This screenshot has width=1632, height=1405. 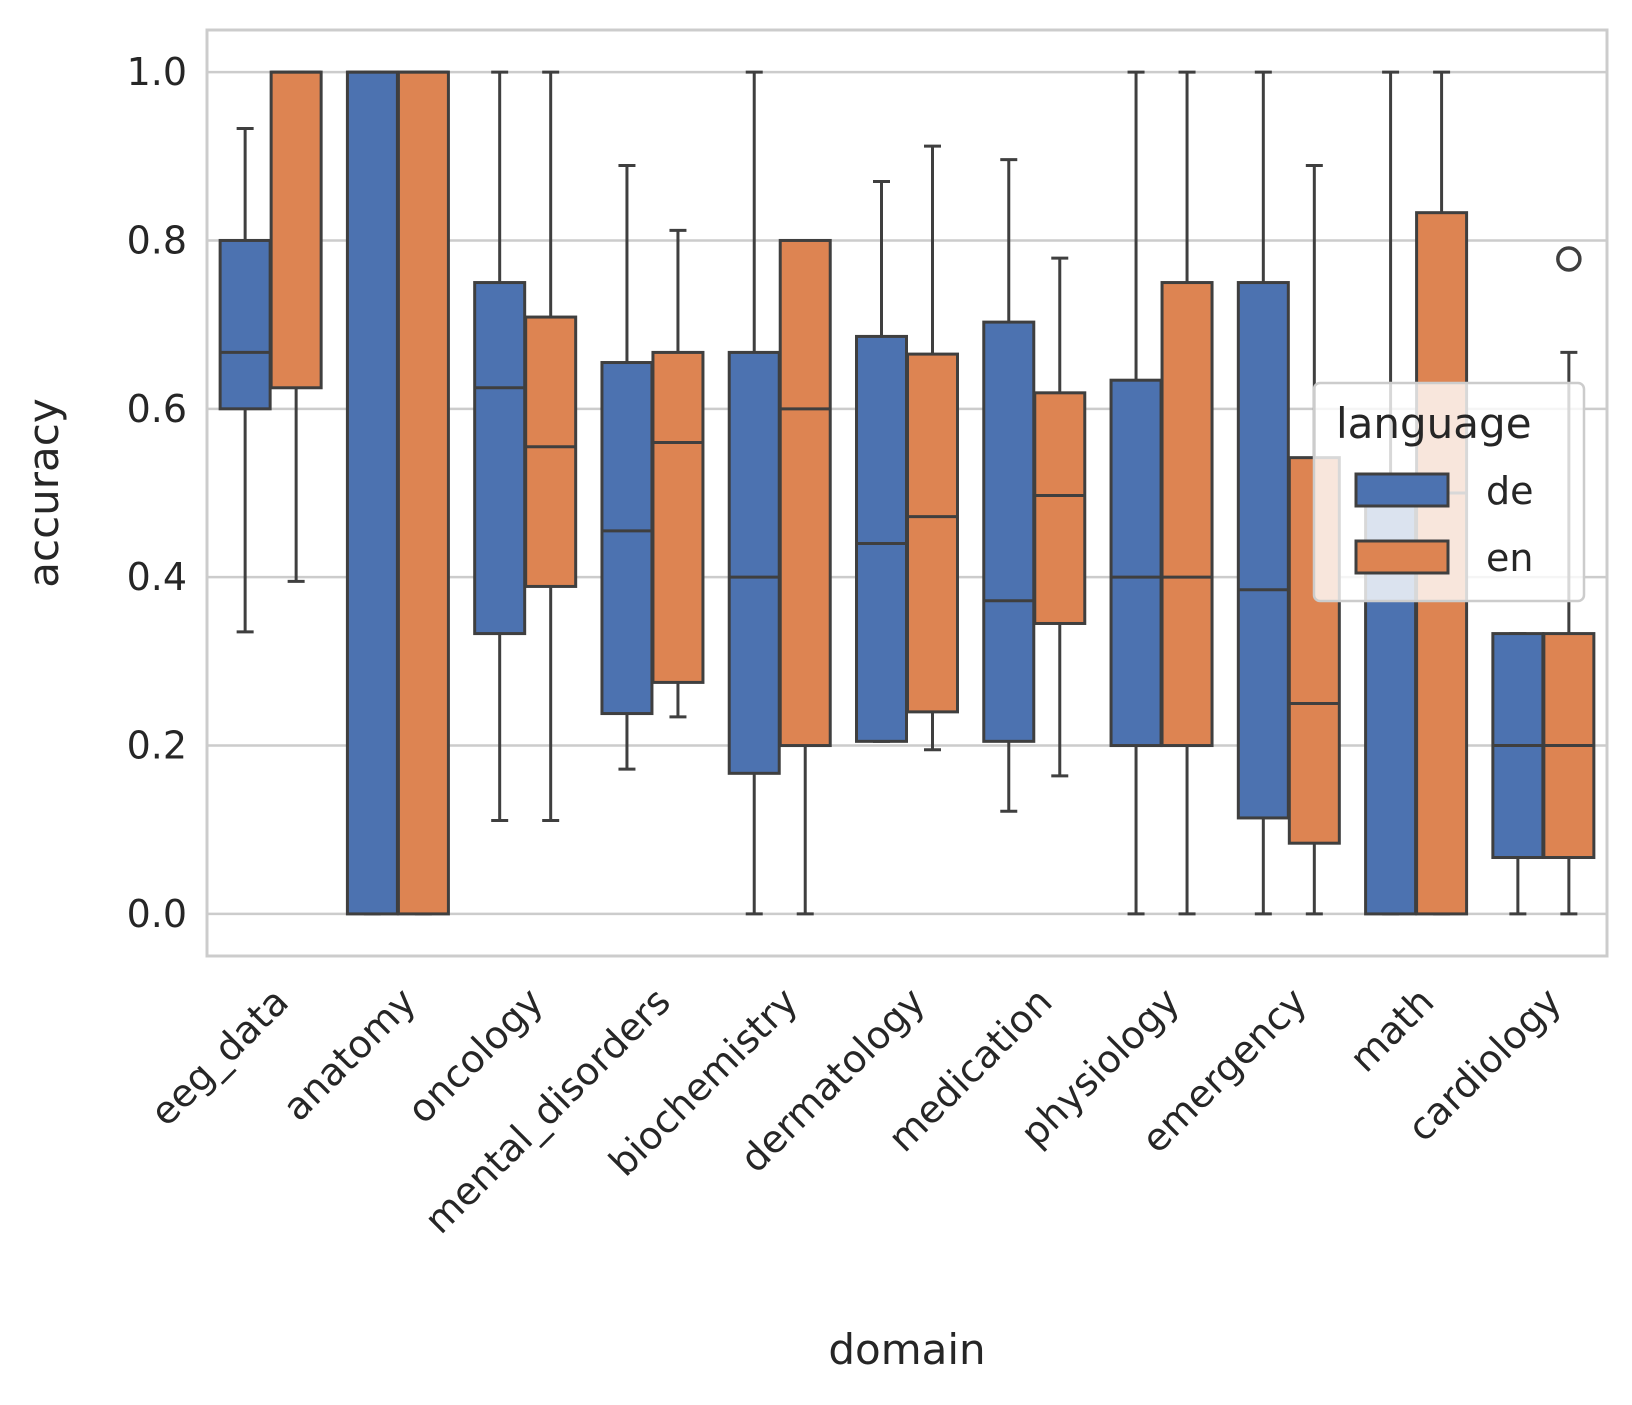 I want to click on box-en-eeg_data, so click(x=296, y=326).